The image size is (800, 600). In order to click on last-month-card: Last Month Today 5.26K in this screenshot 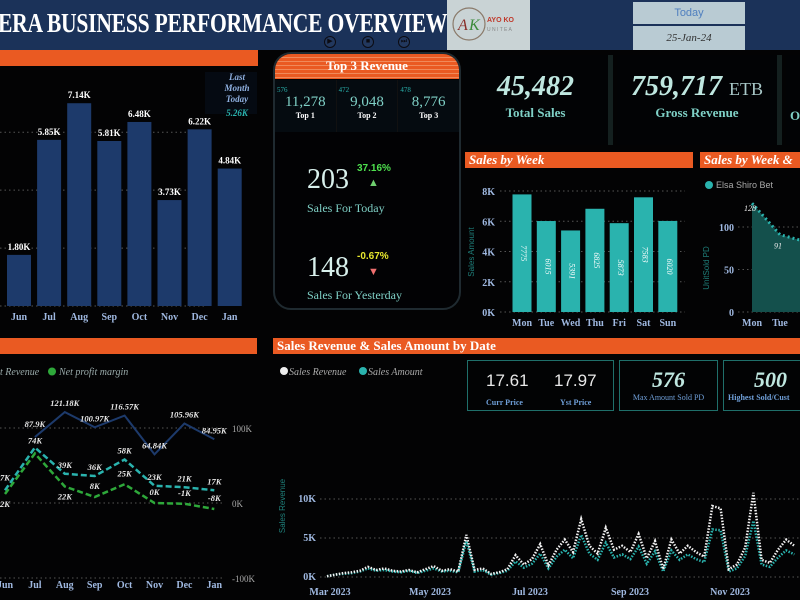, I will do `click(231, 95)`.